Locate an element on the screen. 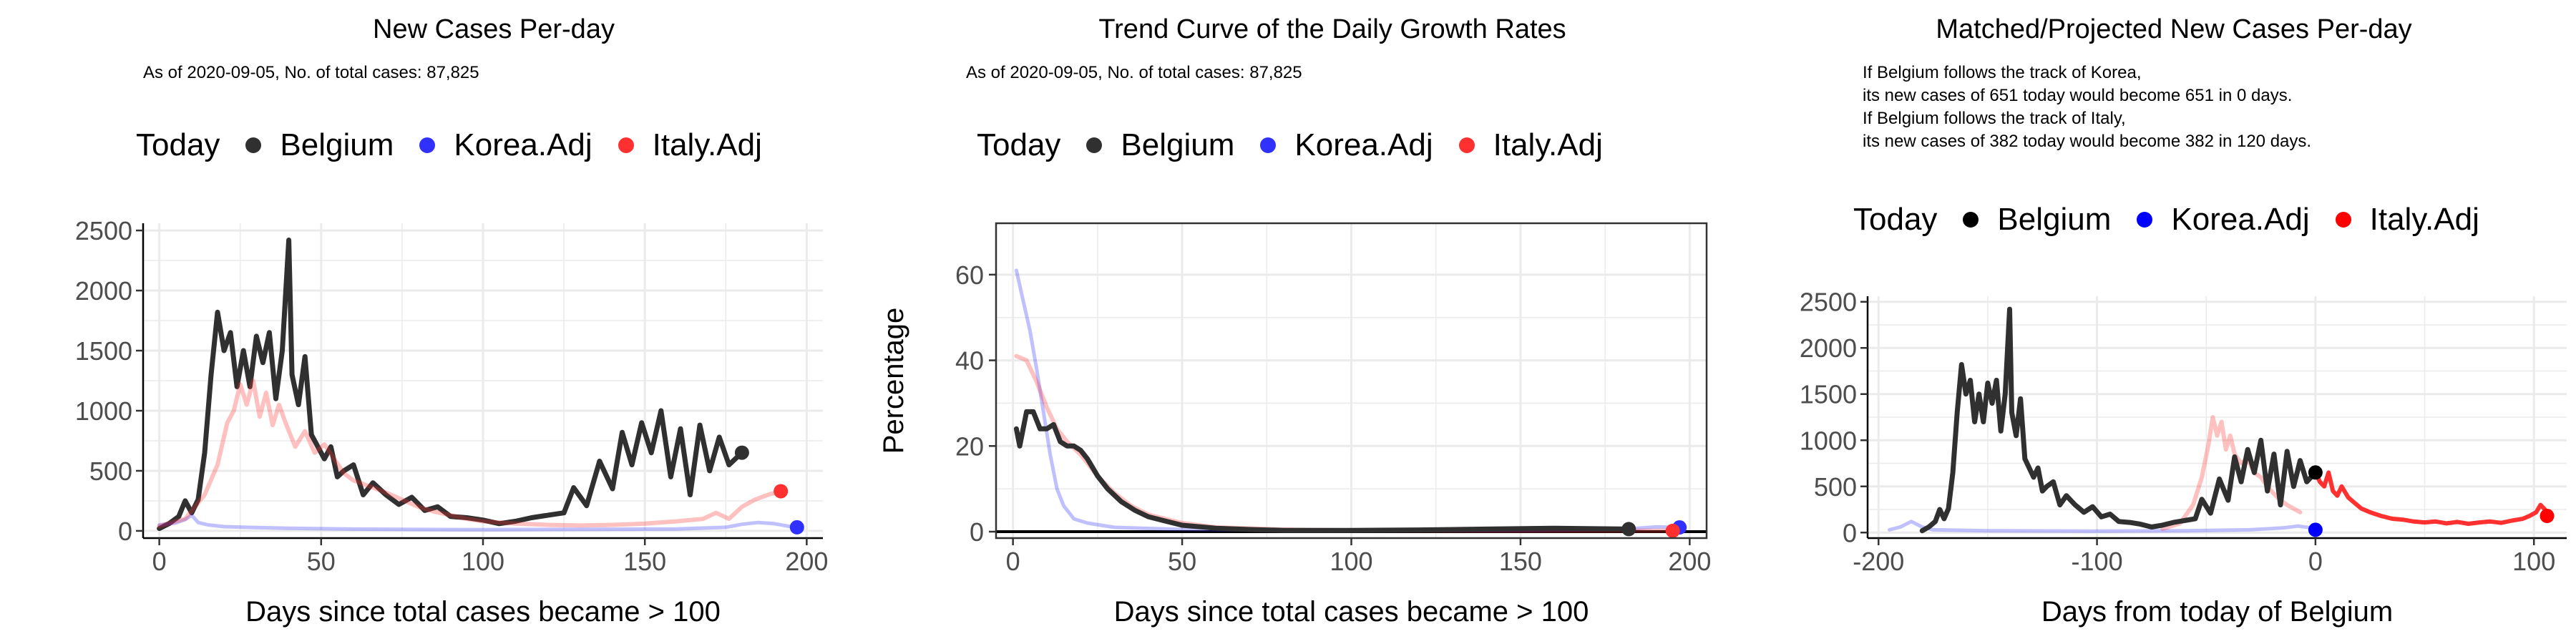 This screenshot has width=2576, height=644. annotation-line-1: If Belgium follows the track of Korea, is located at coordinates (2002, 72).